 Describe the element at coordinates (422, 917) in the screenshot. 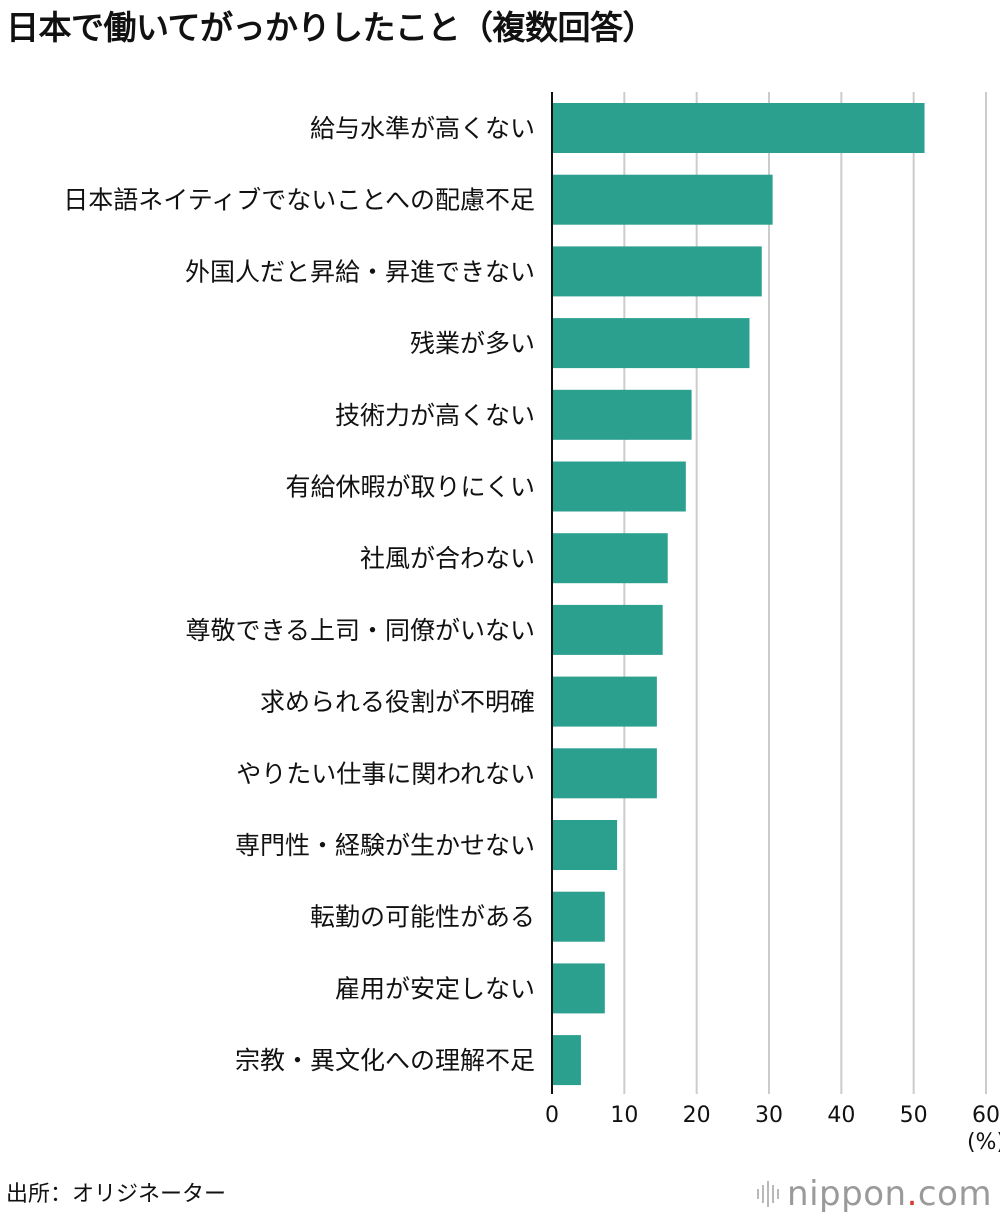

I see `category-label: 転勤の可能性がある` at that location.